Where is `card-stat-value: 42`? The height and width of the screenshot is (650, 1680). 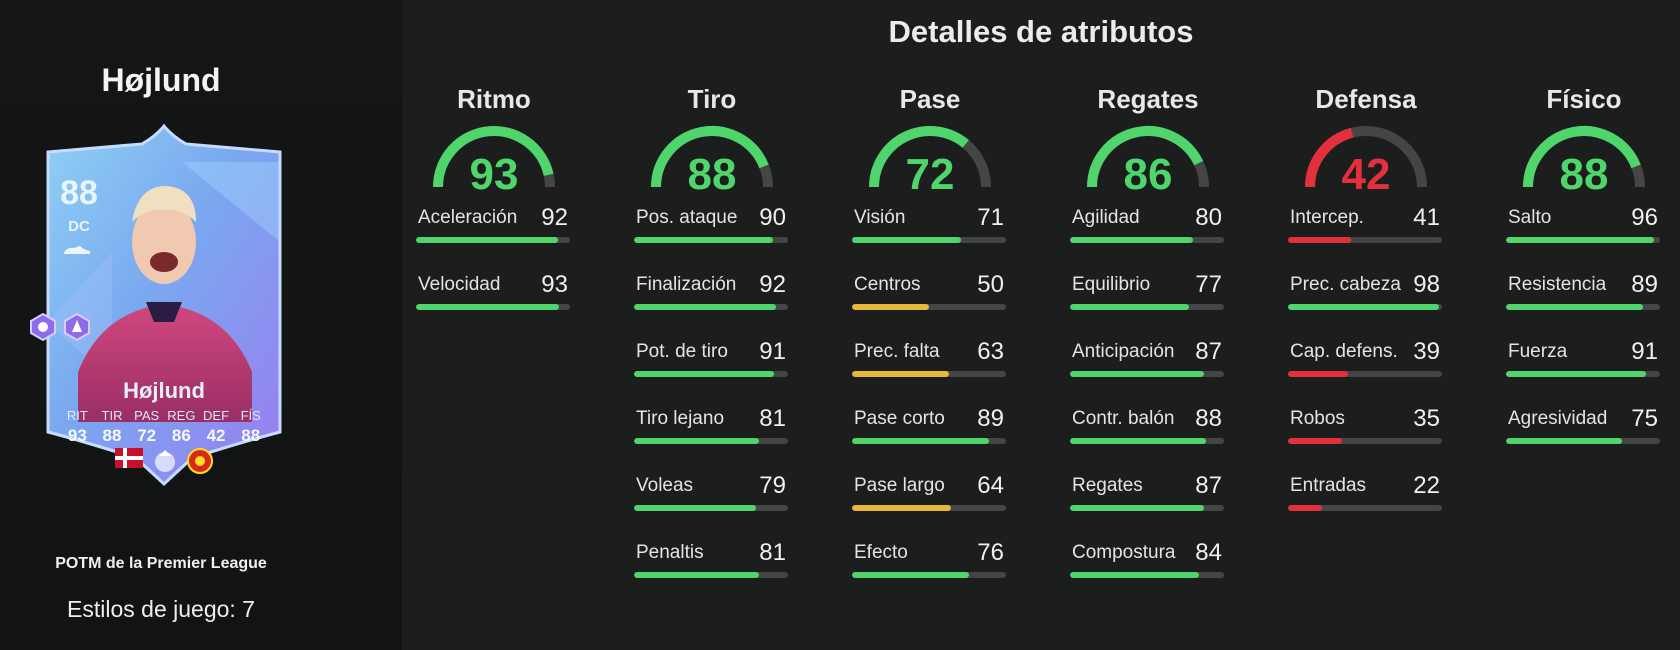 card-stat-value: 42 is located at coordinates (216, 435).